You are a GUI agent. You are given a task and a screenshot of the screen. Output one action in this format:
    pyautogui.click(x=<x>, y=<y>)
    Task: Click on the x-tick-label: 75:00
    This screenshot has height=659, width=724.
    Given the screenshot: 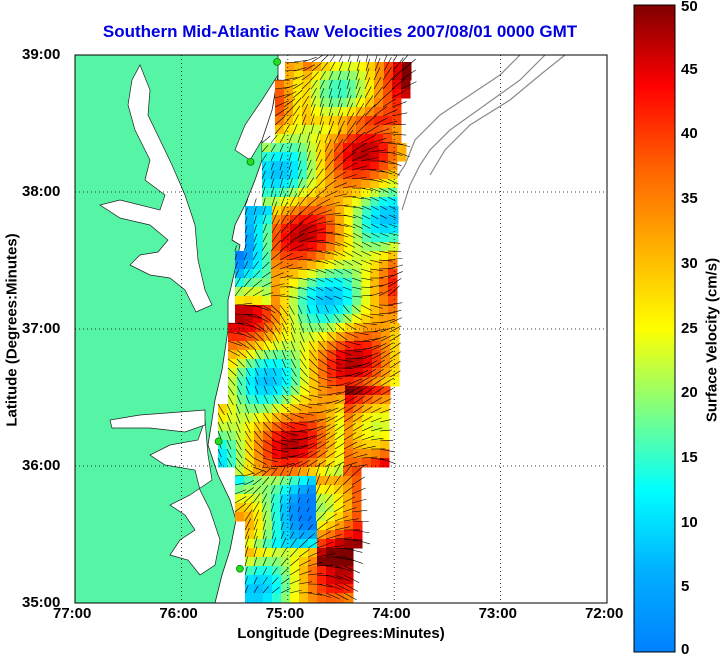 What is the action you would take?
    pyautogui.click(x=285, y=613)
    